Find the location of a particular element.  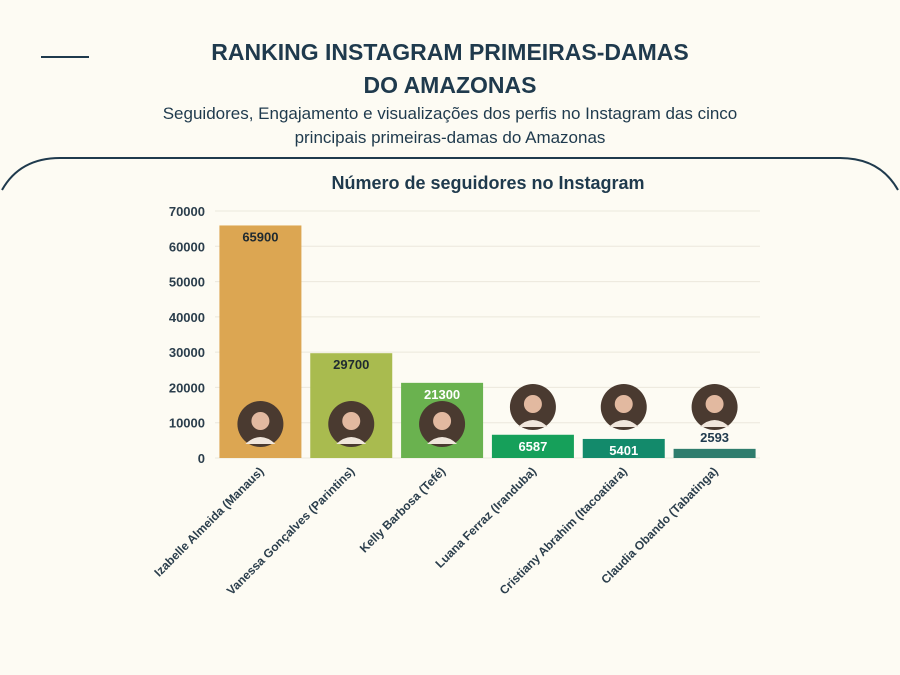

y-tick-label: 40000 is located at coordinates (187, 317).